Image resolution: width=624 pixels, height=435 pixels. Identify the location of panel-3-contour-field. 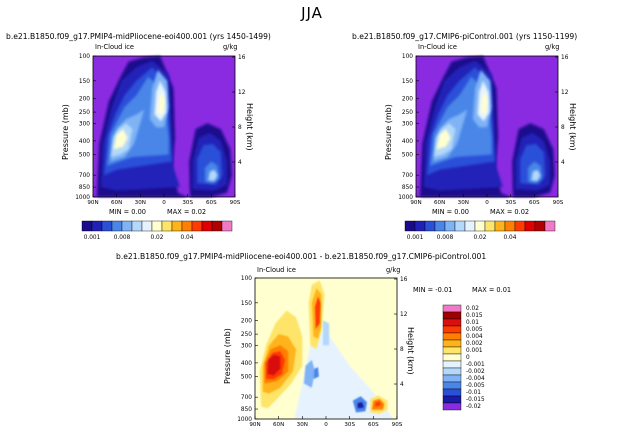
(326, 348).